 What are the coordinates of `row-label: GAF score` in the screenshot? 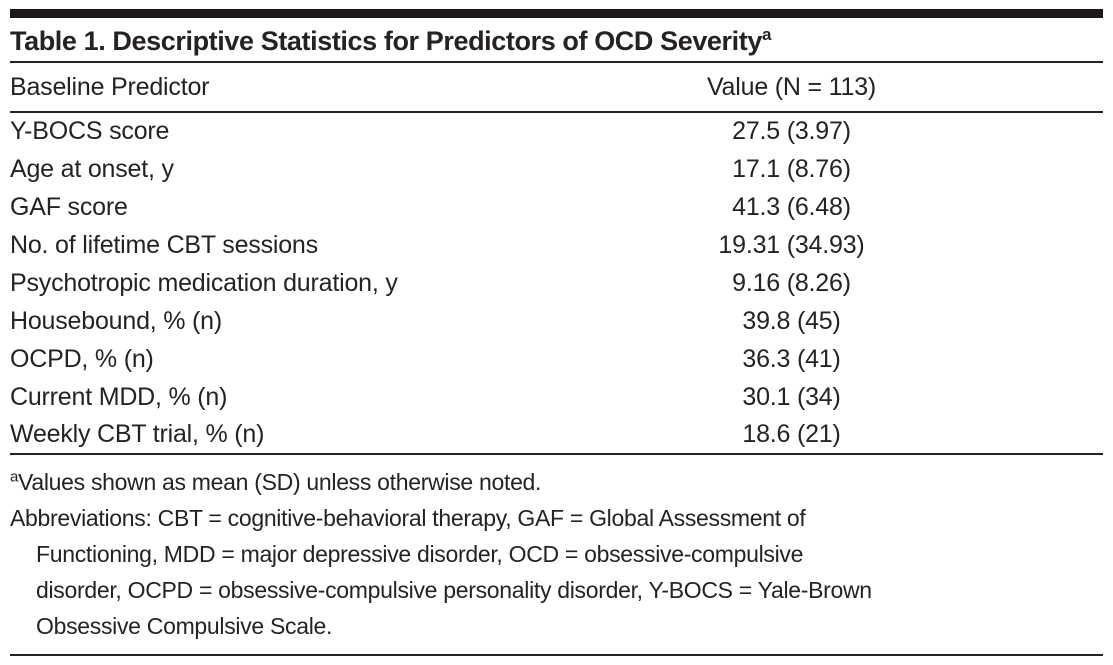 It's located at (69, 206).